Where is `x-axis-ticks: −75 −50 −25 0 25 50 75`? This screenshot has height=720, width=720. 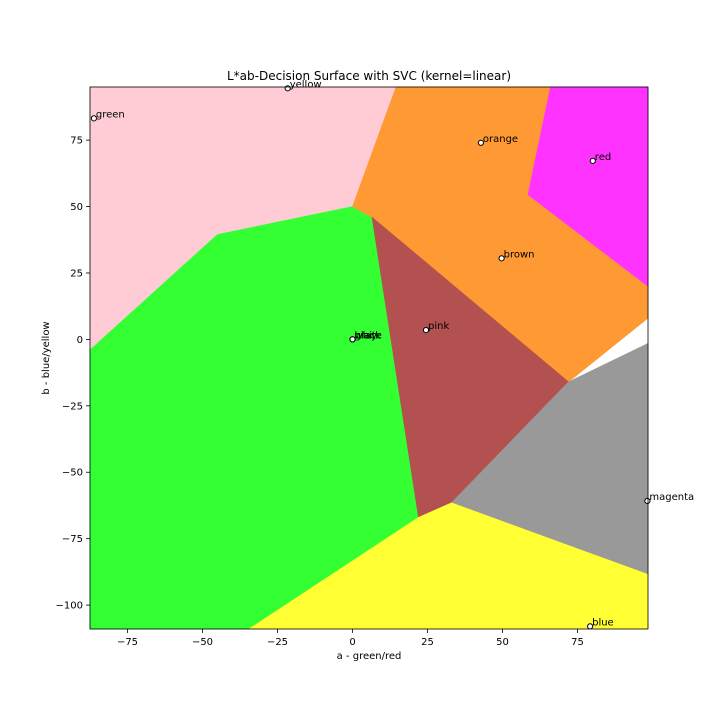 x-axis-ticks: −75 −50 −25 0 25 50 75 is located at coordinates (350, 638).